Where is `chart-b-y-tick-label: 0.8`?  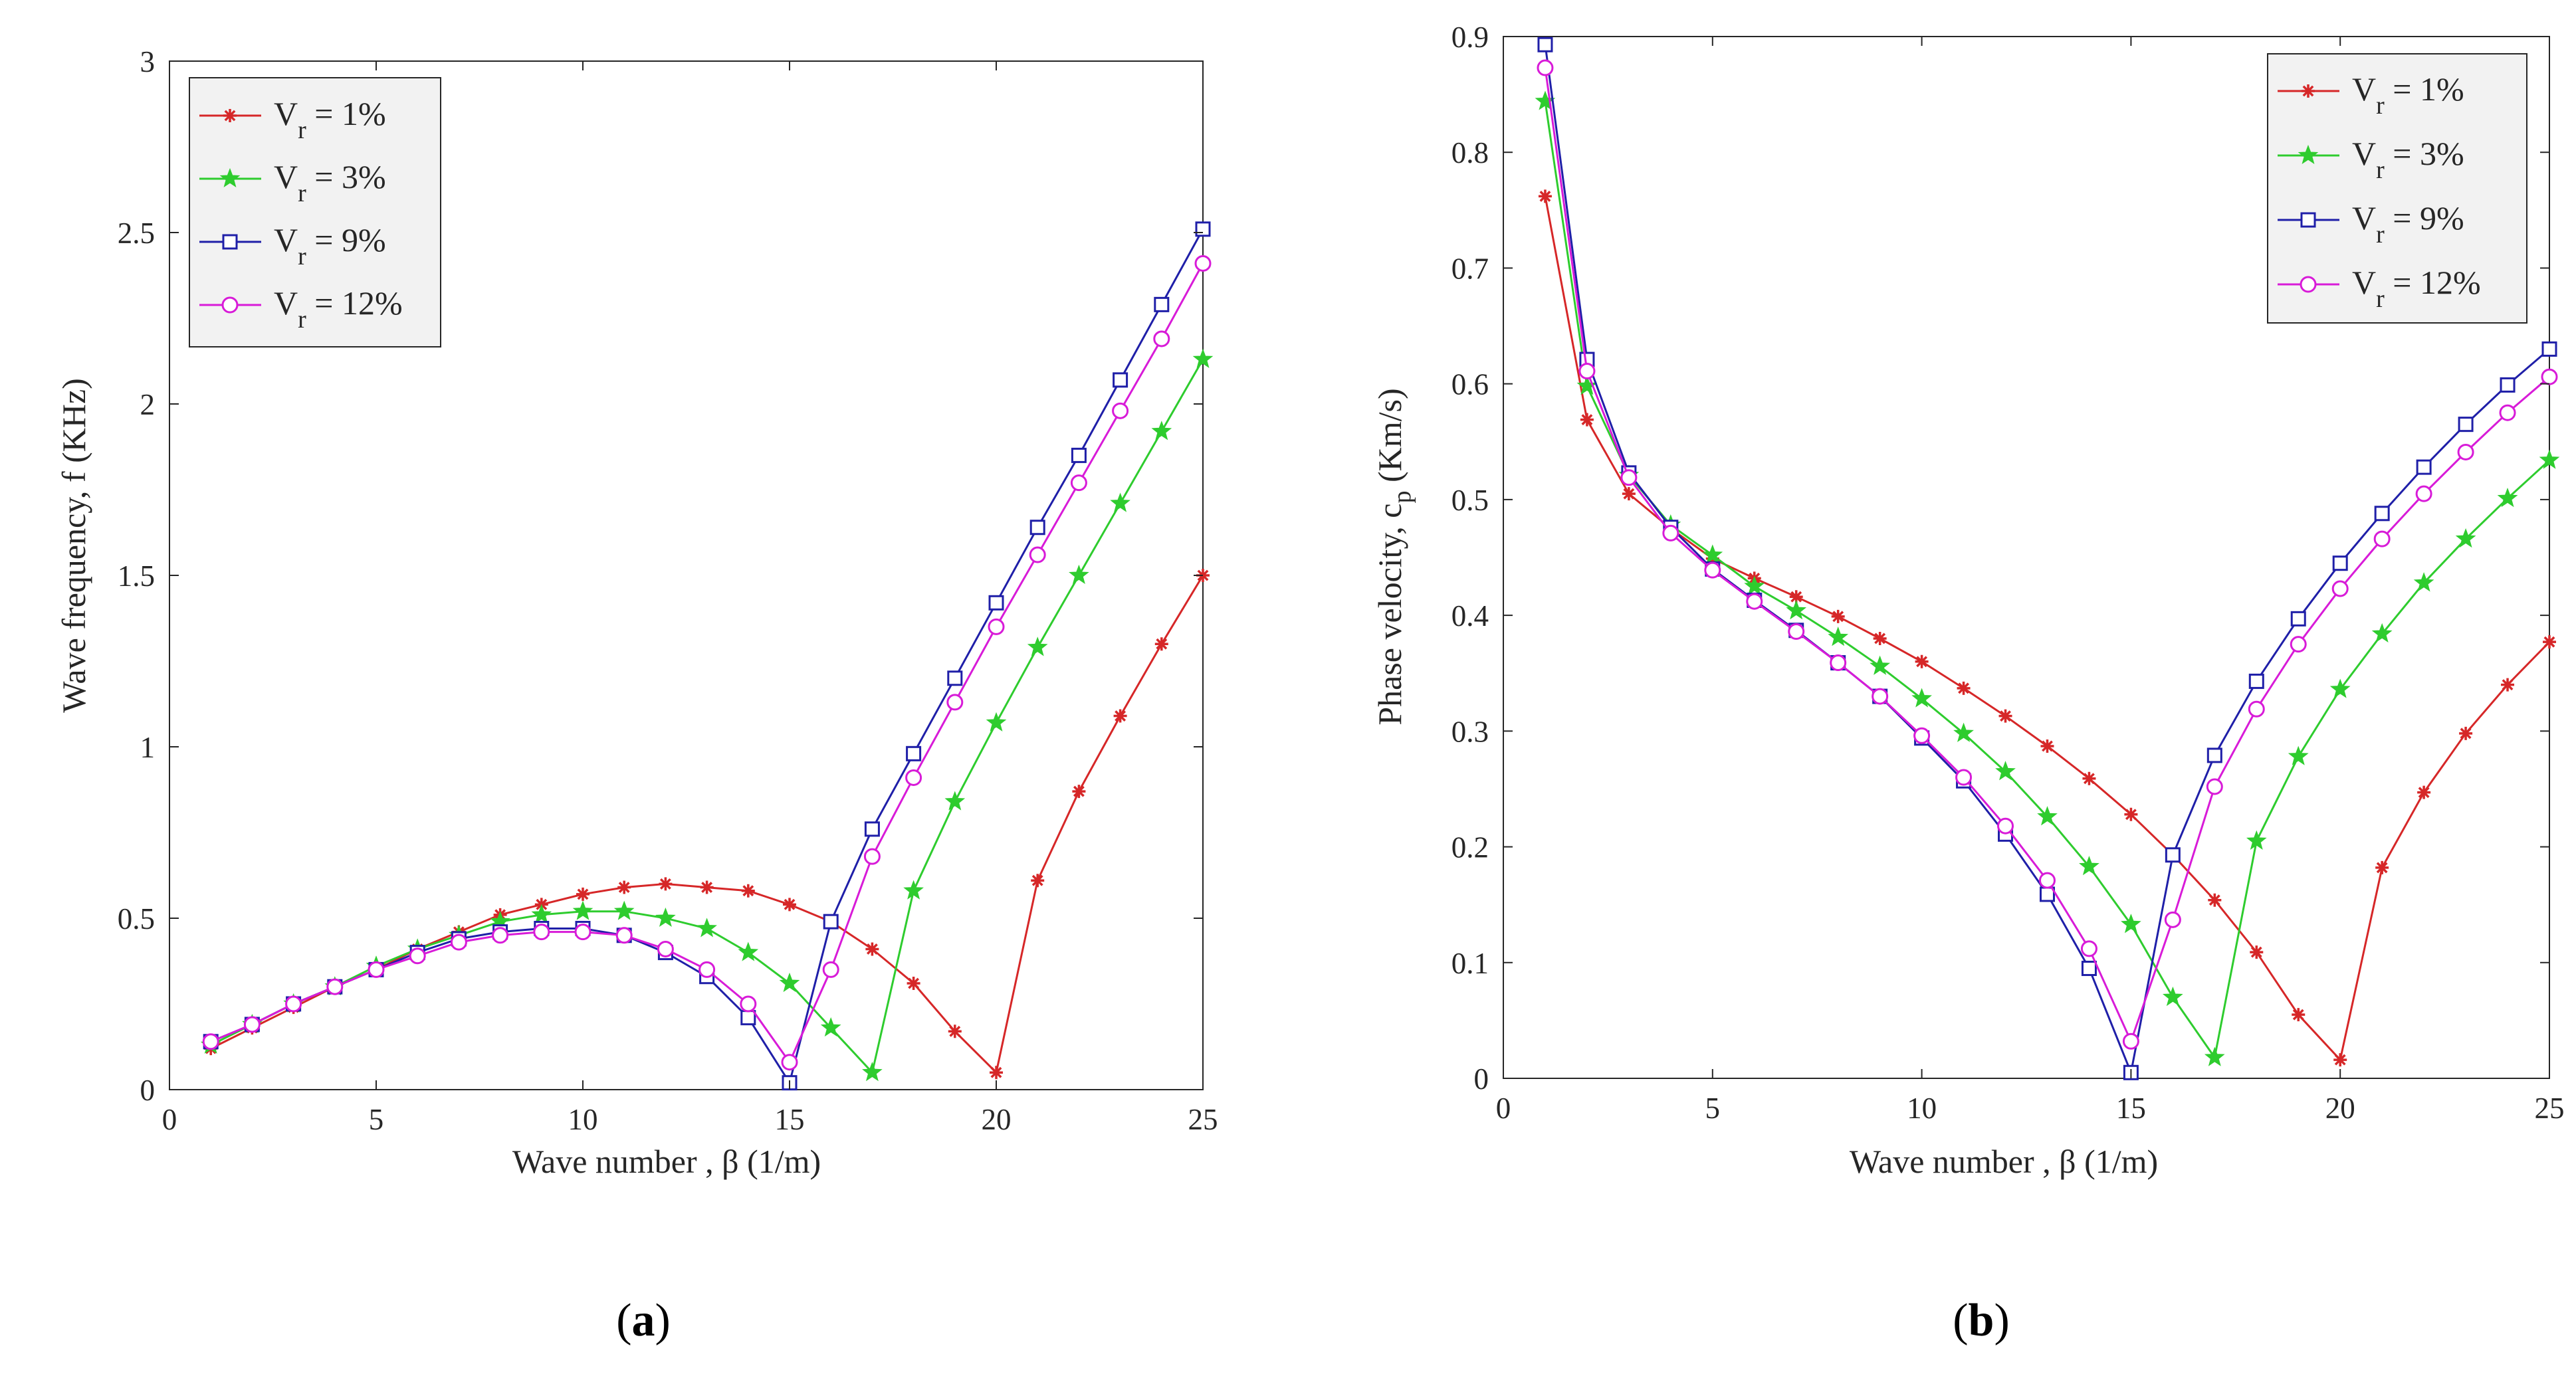
chart-b-y-tick-label: 0.8 is located at coordinates (1470, 152).